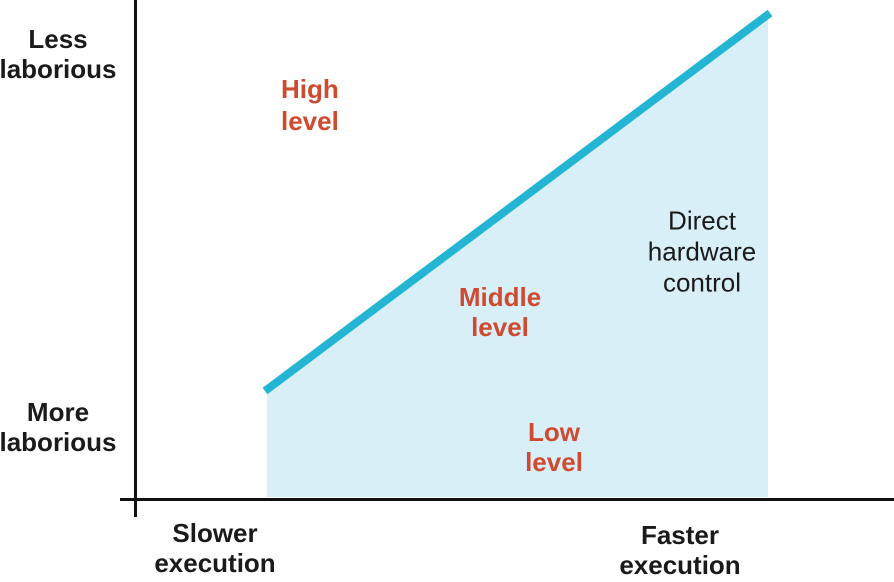 Image resolution: width=894 pixels, height=582 pixels. I want to click on region-label-low-level: Low level, so click(554, 447).